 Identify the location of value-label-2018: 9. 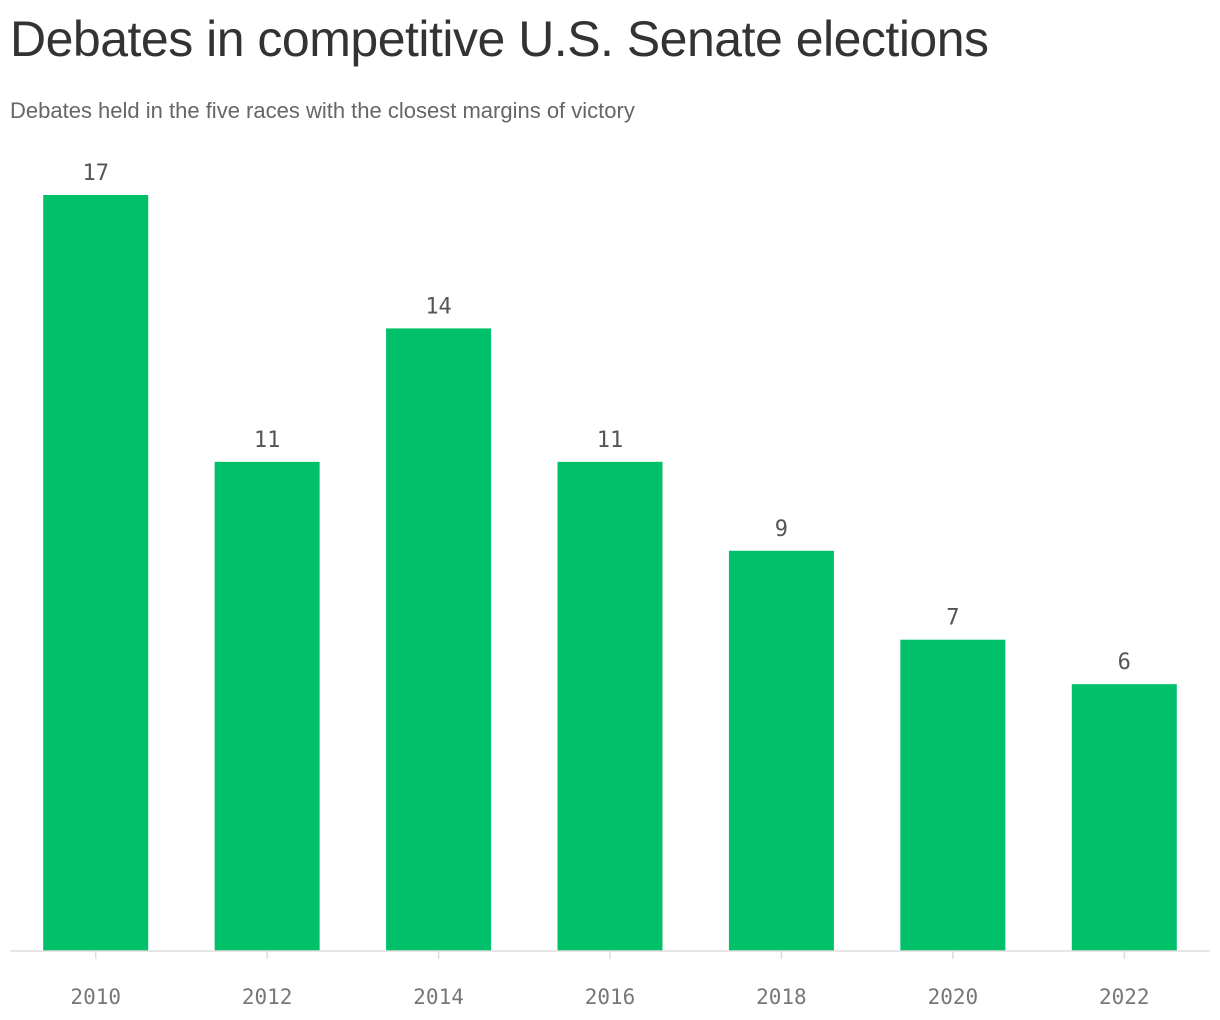
(781, 529).